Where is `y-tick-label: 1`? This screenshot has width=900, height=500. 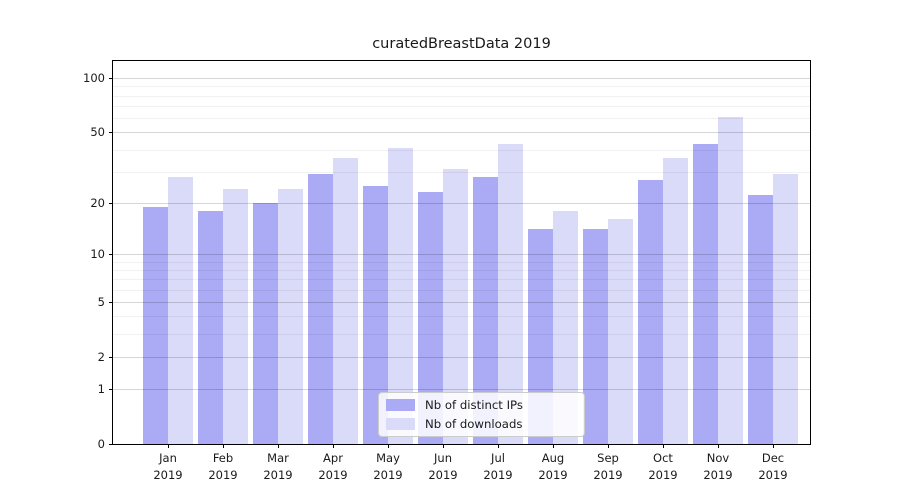 y-tick-label: 1 is located at coordinates (101, 389).